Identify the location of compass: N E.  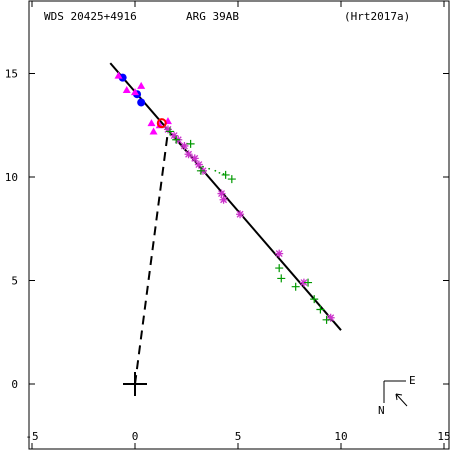
(397, 395).